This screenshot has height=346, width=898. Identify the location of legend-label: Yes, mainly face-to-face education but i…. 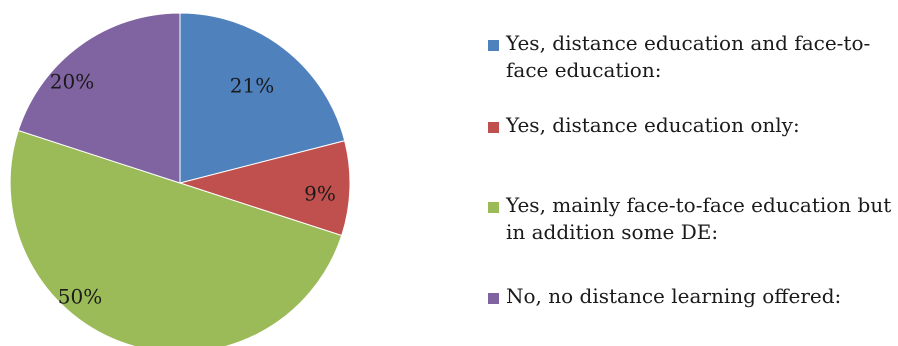
(699, 218).